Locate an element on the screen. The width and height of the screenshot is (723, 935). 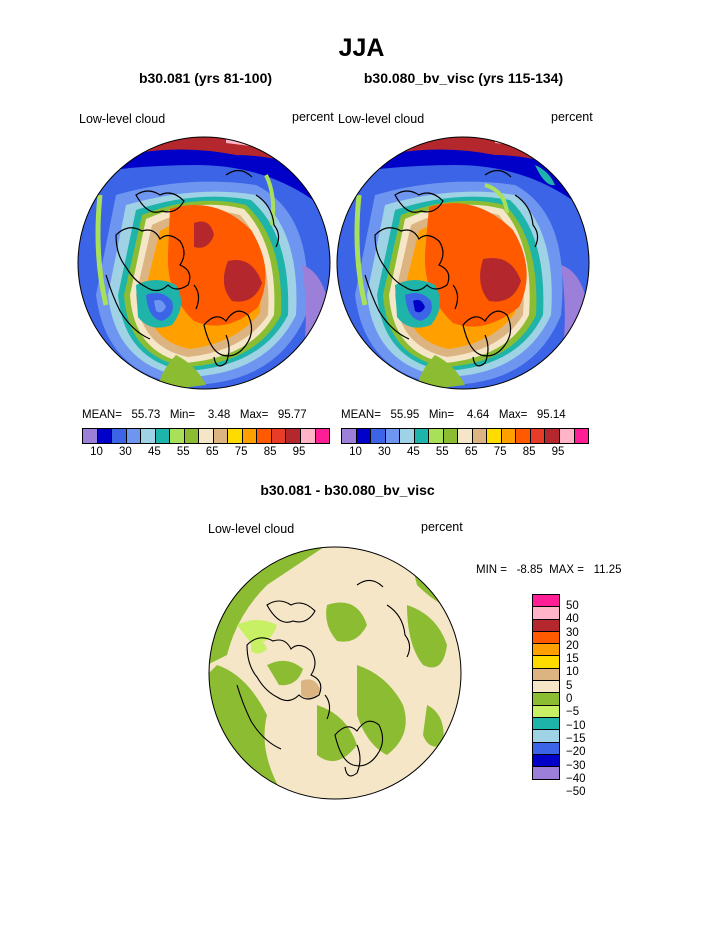
colorbar-label: −5 is located at coordinates (573, 712).